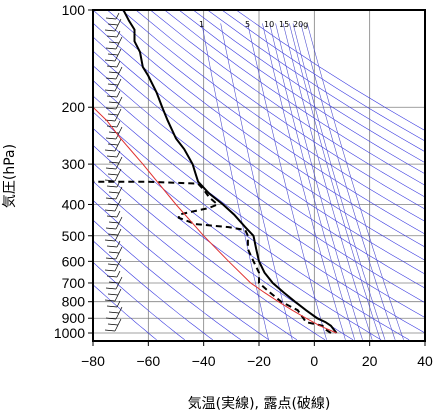 This screenshot has width=435, height=412. Describe the element at coordinates (74, 261) in the screenshot. I see `y-tick-label: 600` at that location.